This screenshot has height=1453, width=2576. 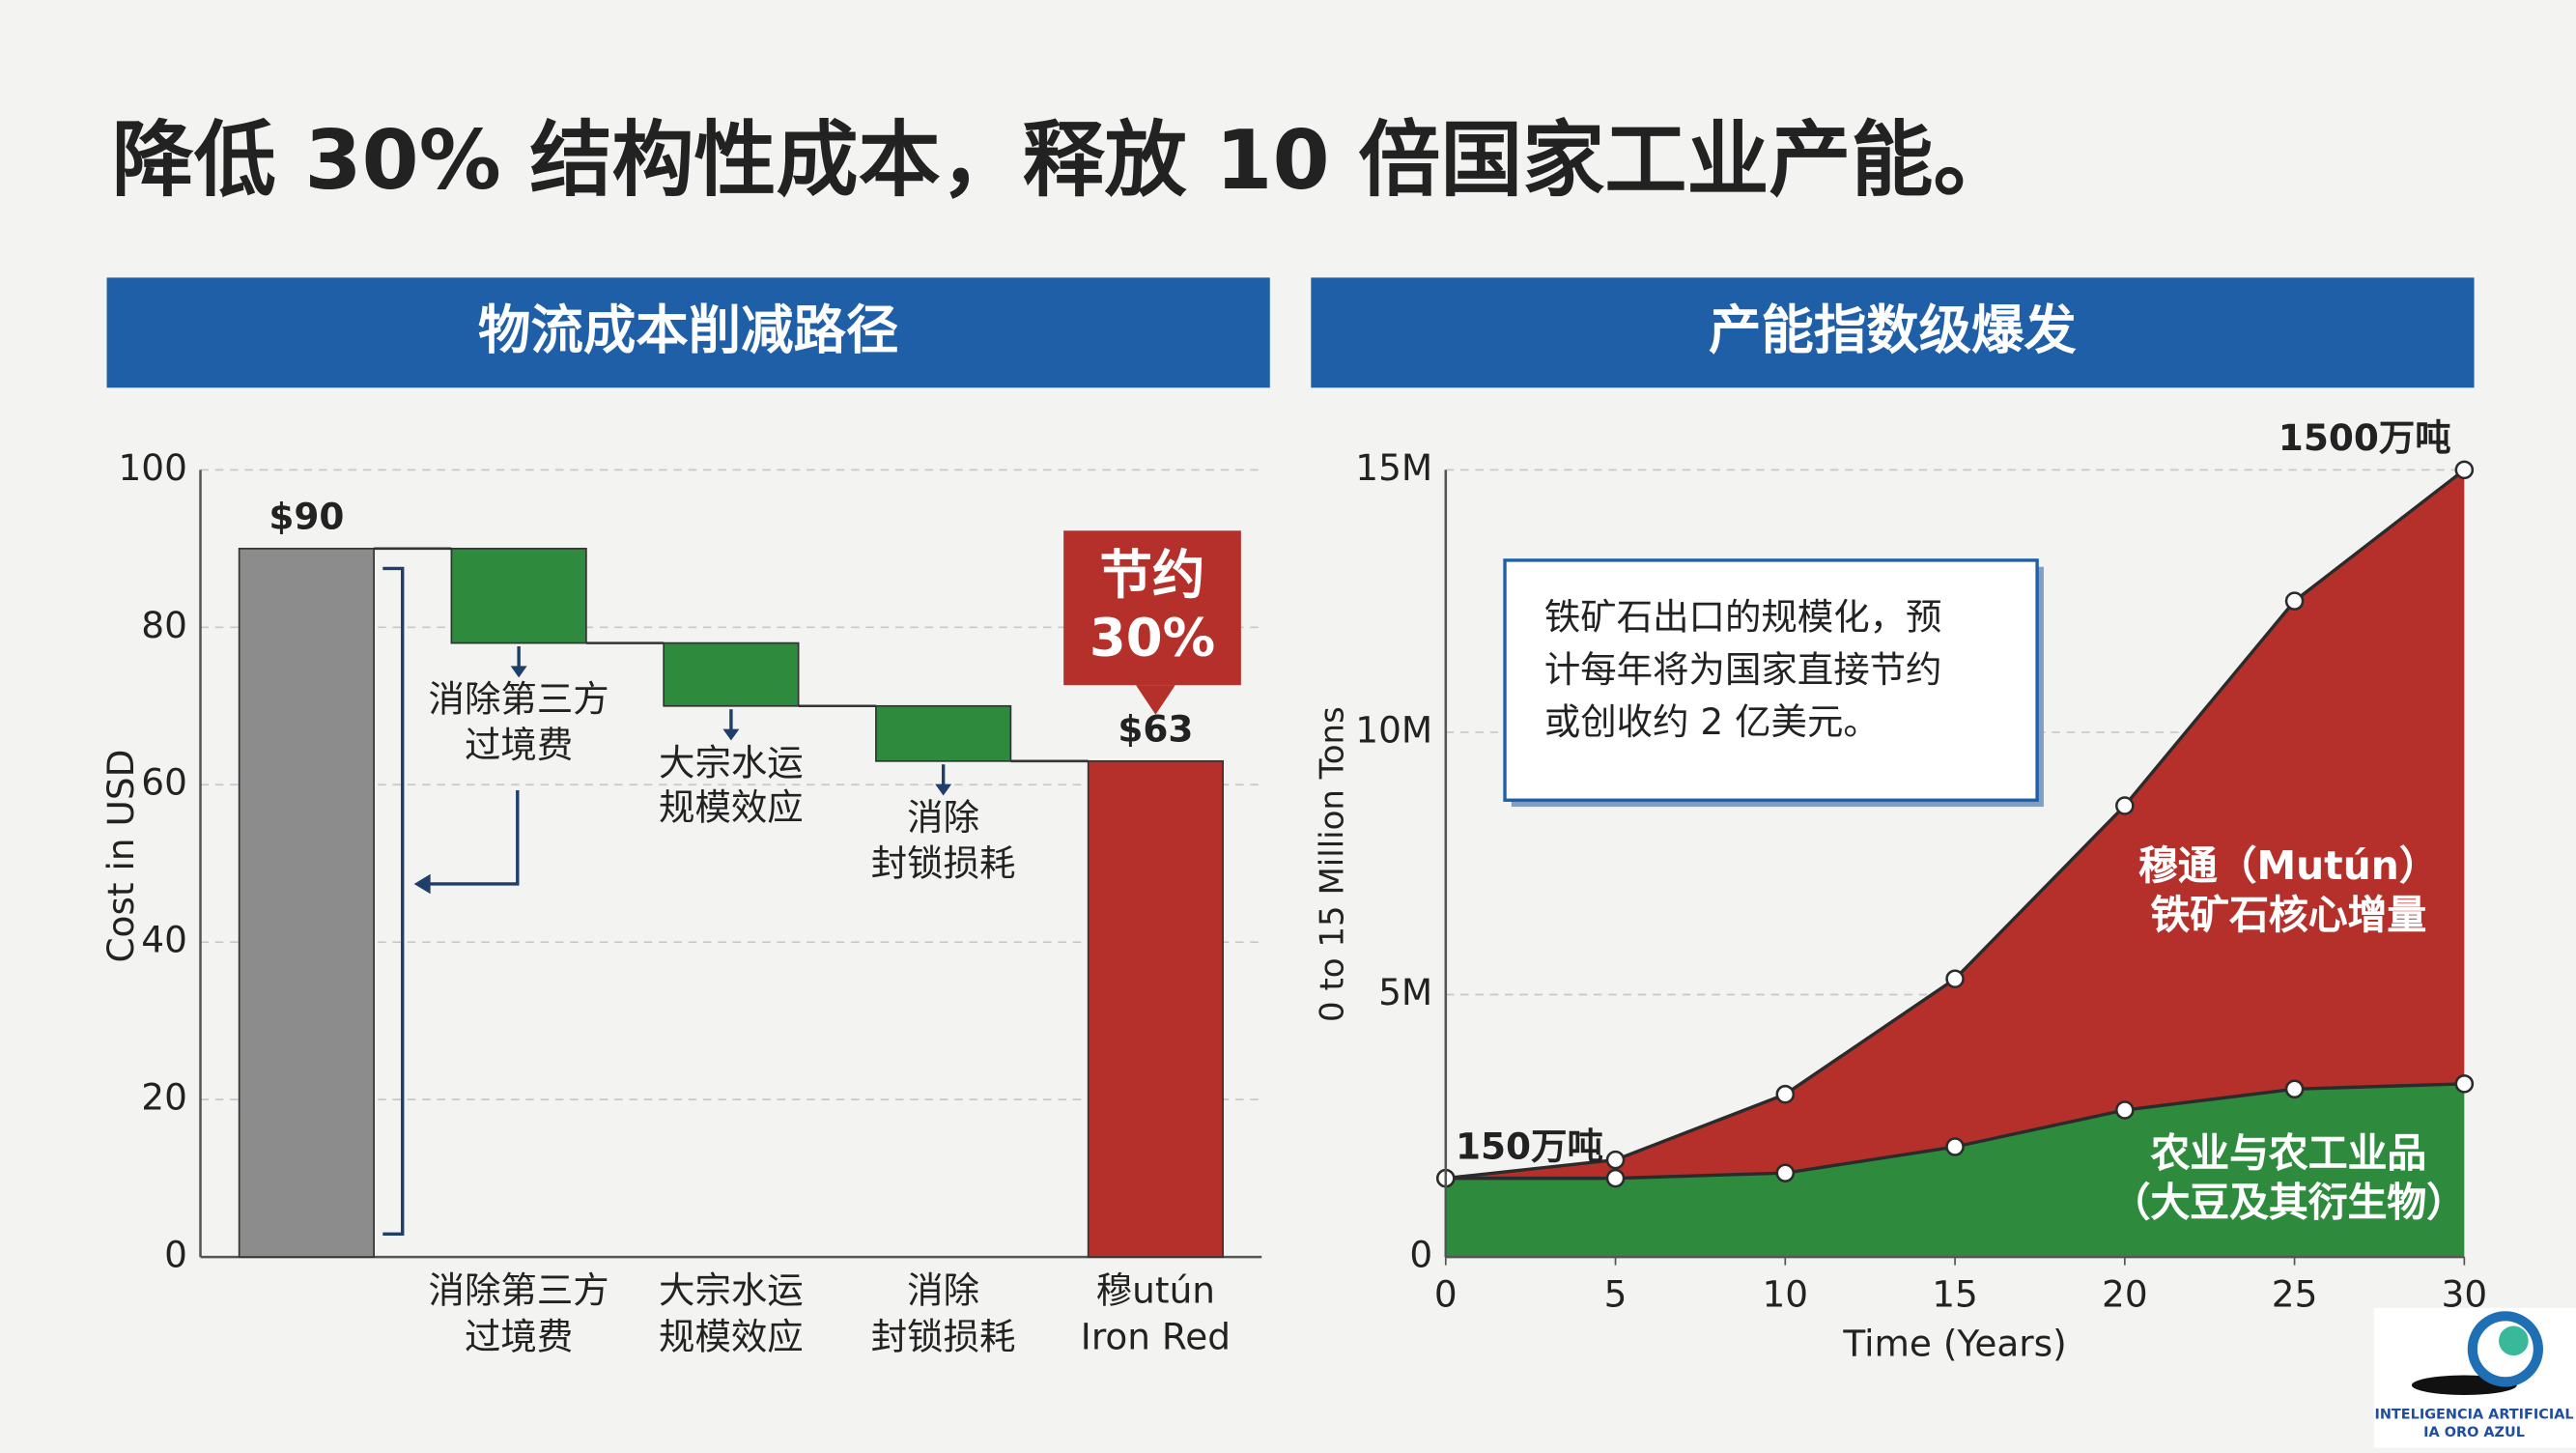 I want to click on y-axis-label: Cost in USD, so click(x=120, y=856).